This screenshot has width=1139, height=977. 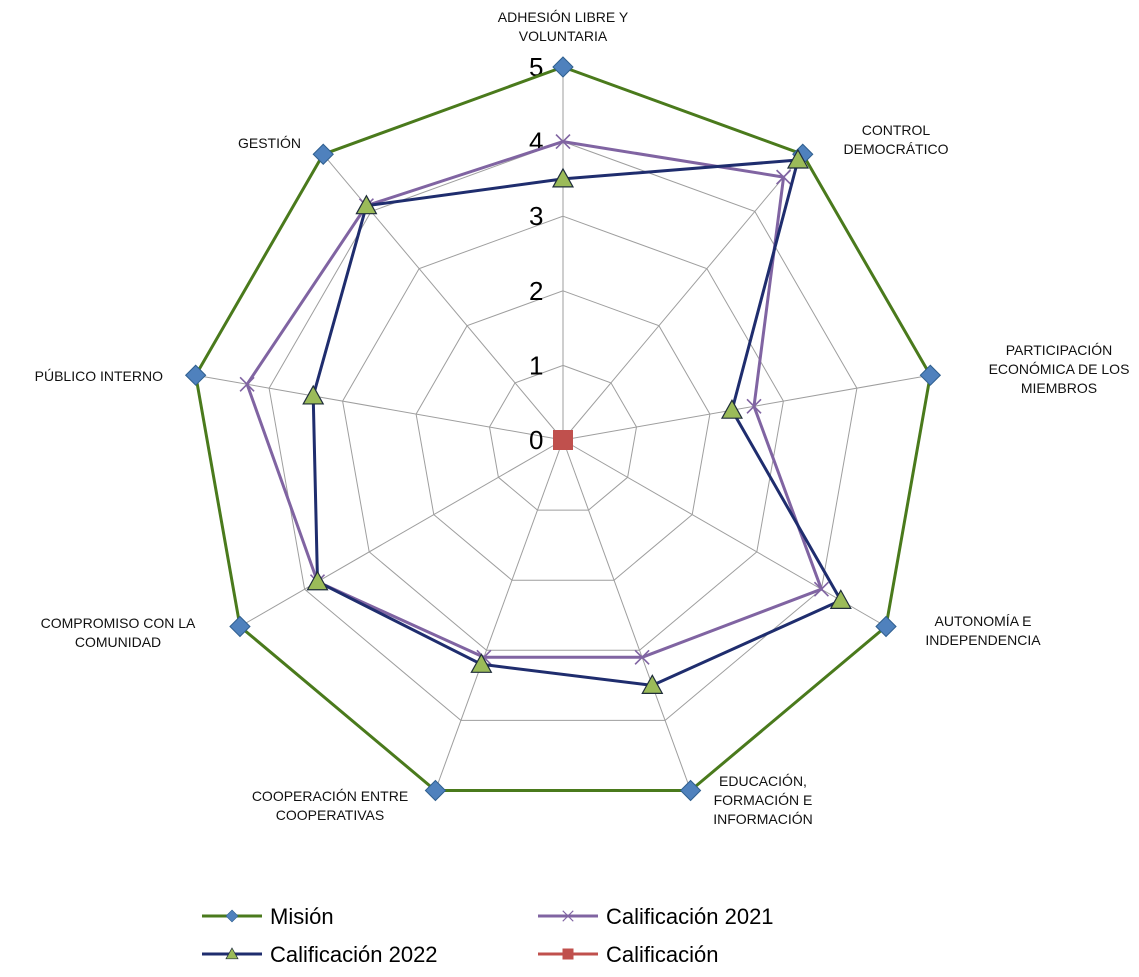 I want to click on legend-label: Misión, so click(x=302, y=916).